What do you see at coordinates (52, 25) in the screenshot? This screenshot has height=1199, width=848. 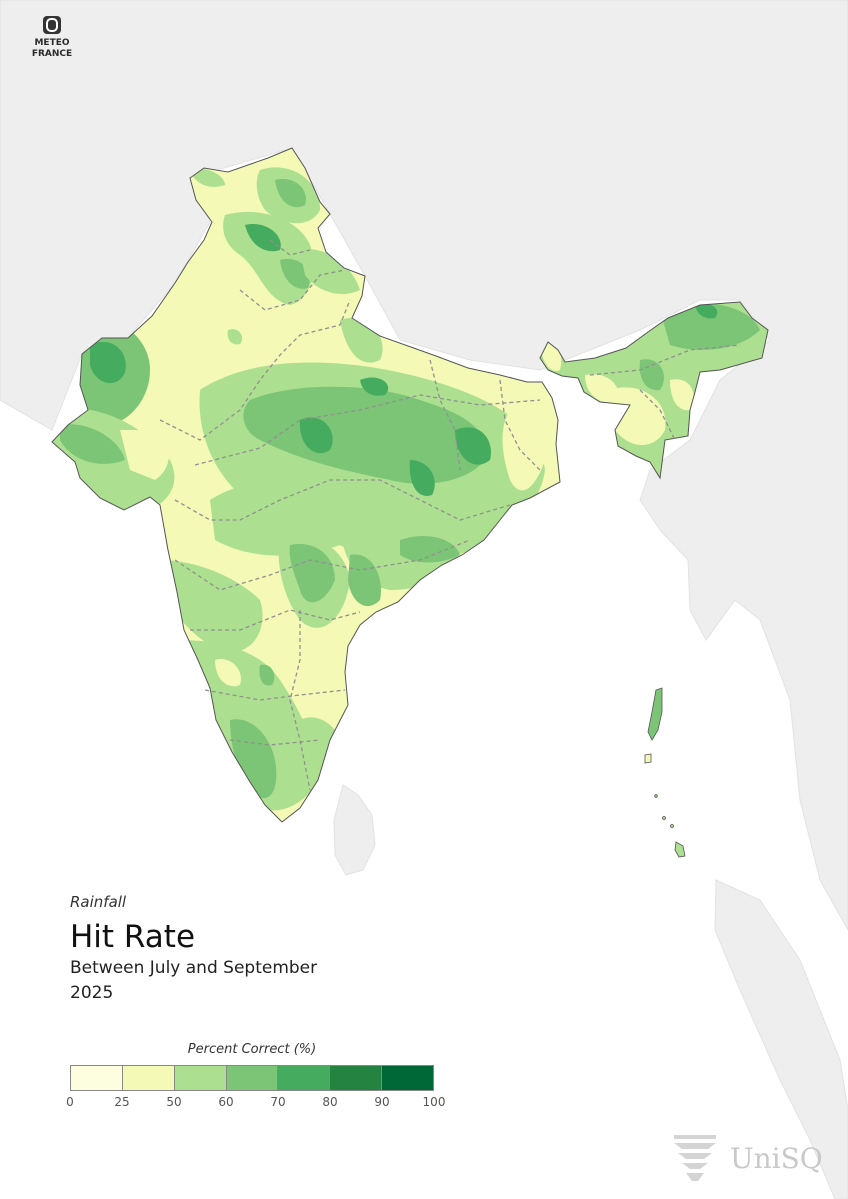 I see `meteo-france-icon` at bounding box center [52, 25].